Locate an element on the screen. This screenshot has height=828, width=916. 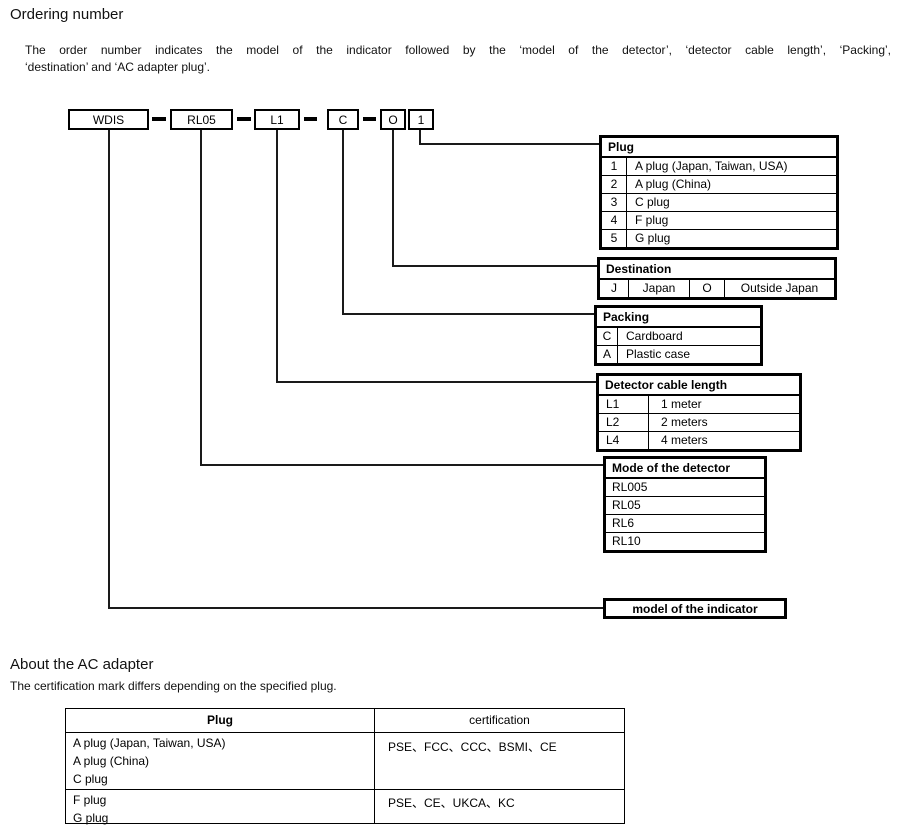
plug-item: F plug is located at coordinates (90, 800).